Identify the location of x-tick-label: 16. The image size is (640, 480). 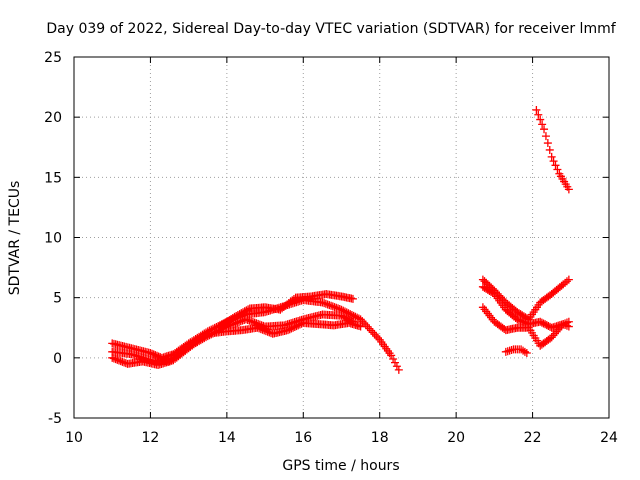
(303, 438).